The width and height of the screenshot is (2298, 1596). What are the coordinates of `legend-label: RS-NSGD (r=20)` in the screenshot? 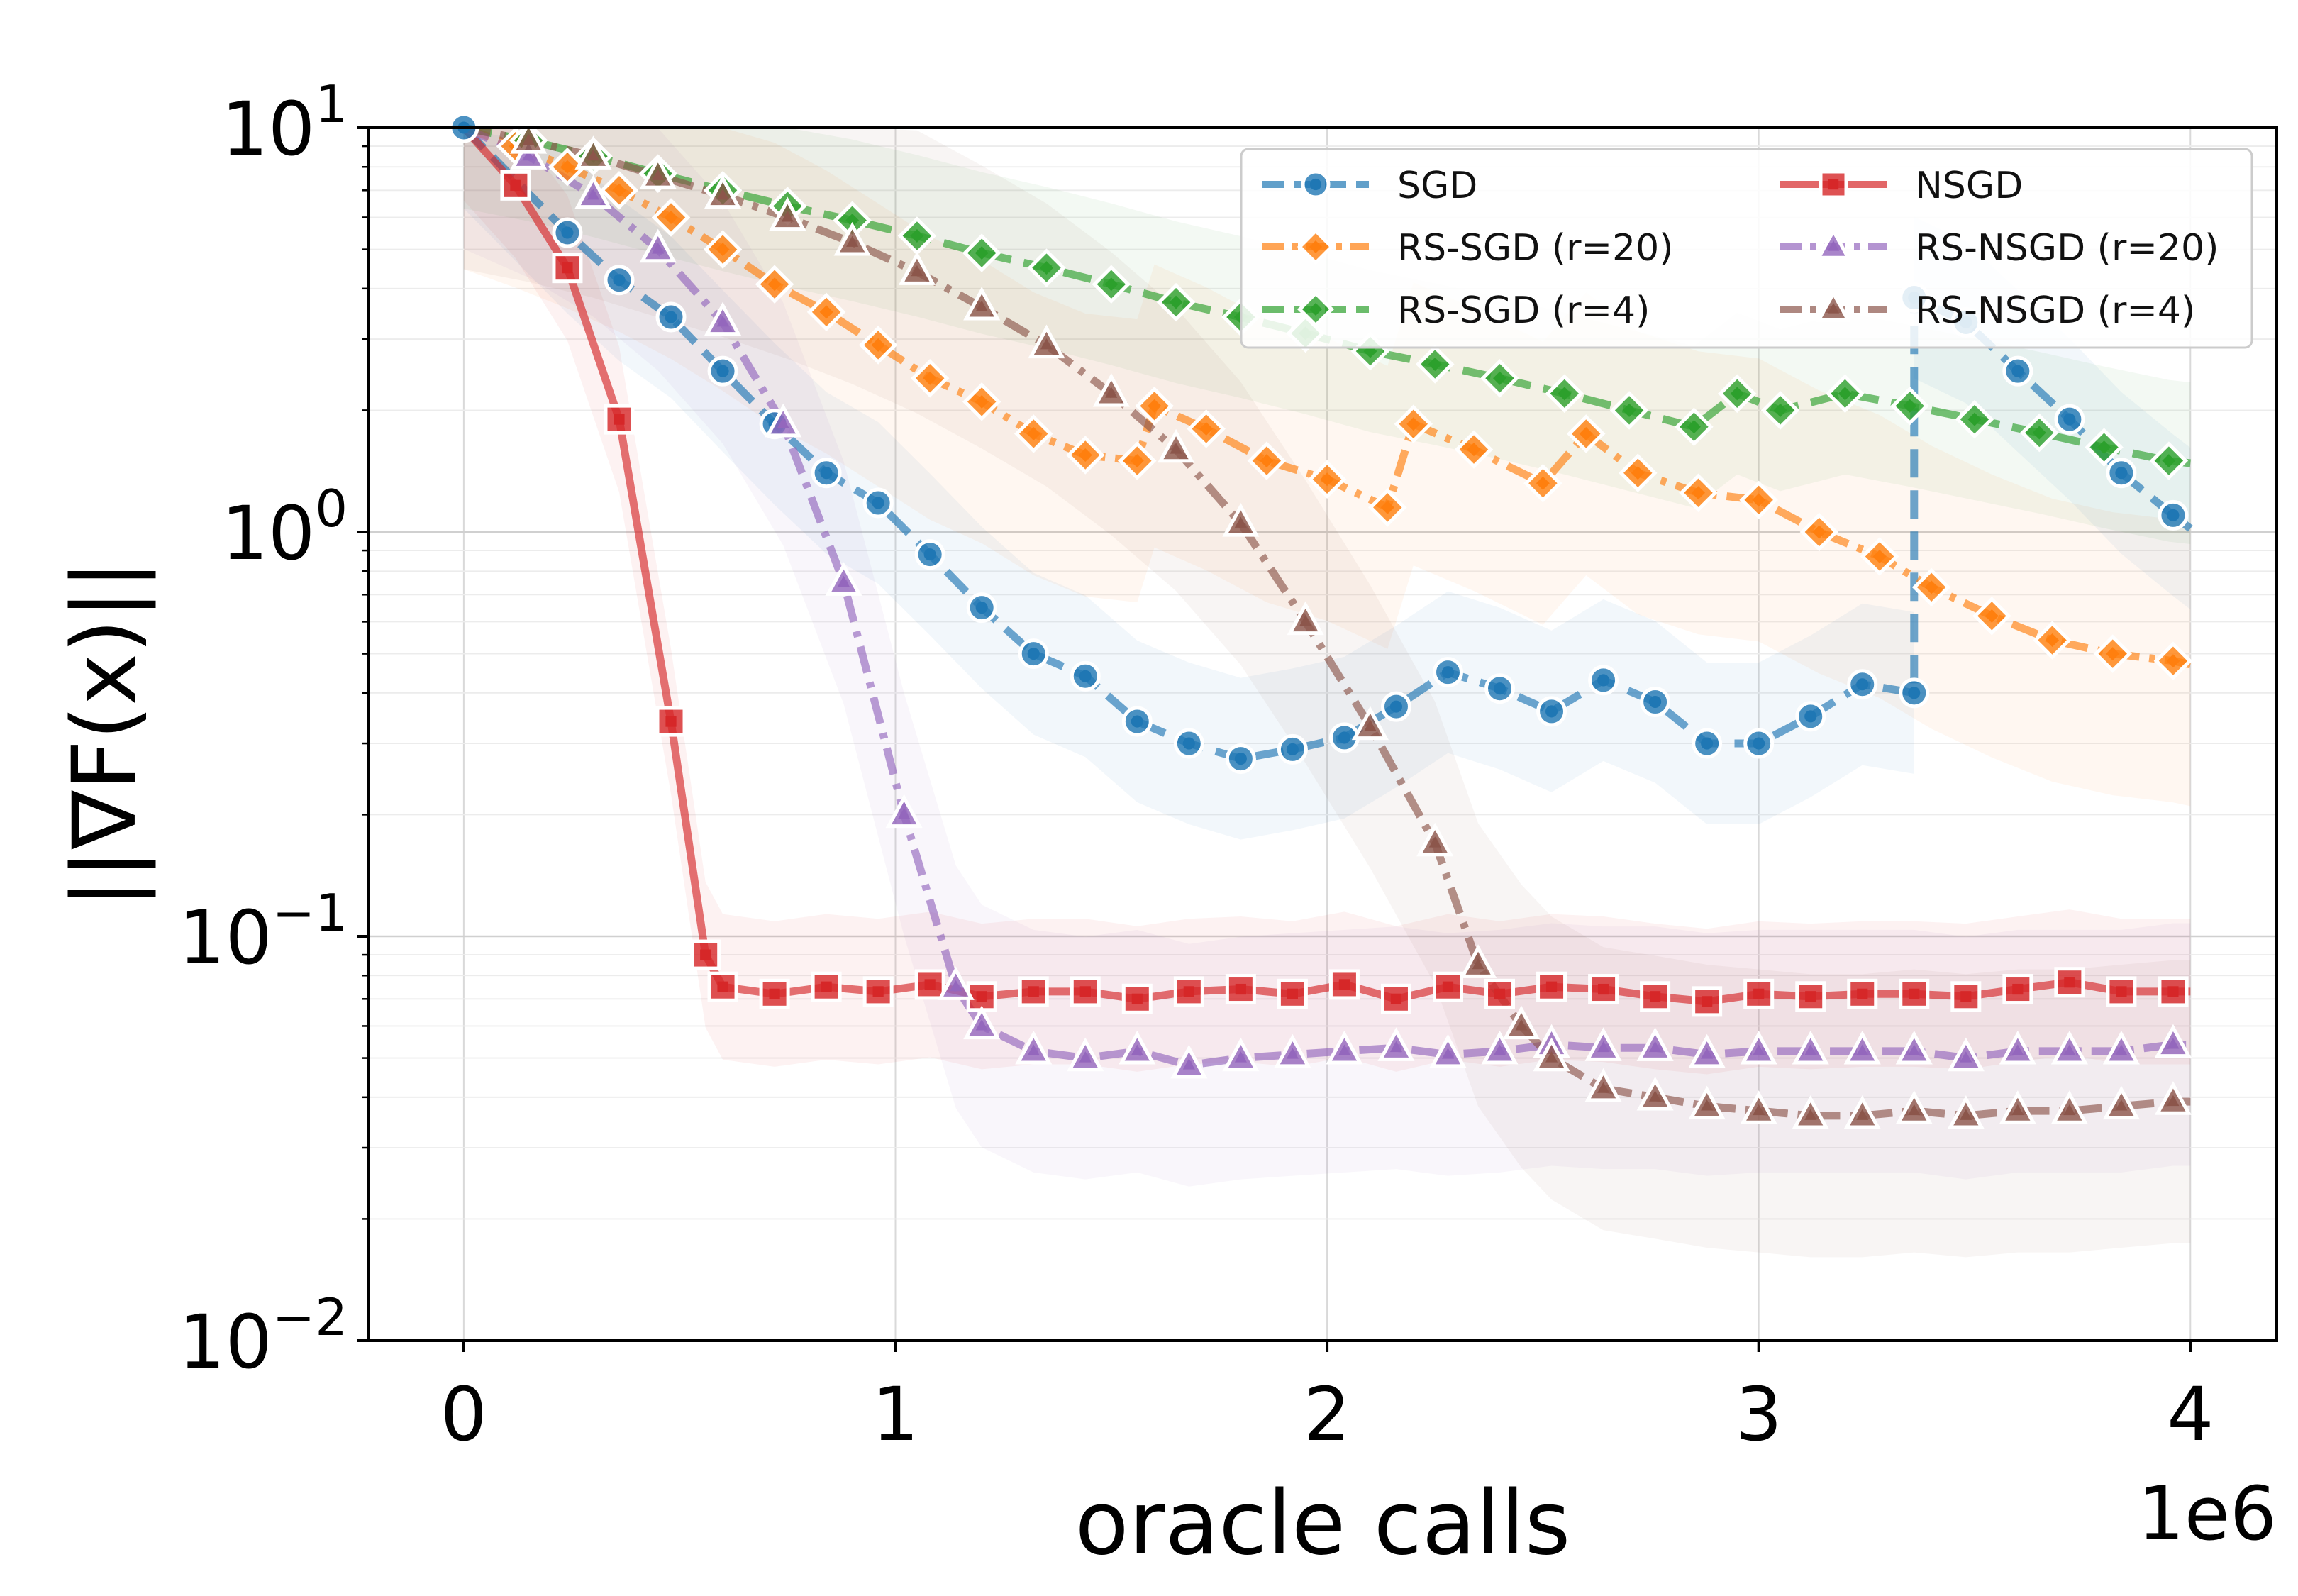 It's located at (2067, 248).